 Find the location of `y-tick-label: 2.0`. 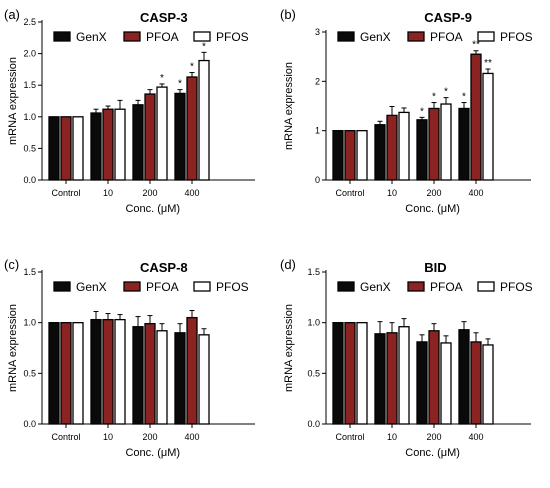

y-tick-label: 2.0 is located at coordinates (29, 54).